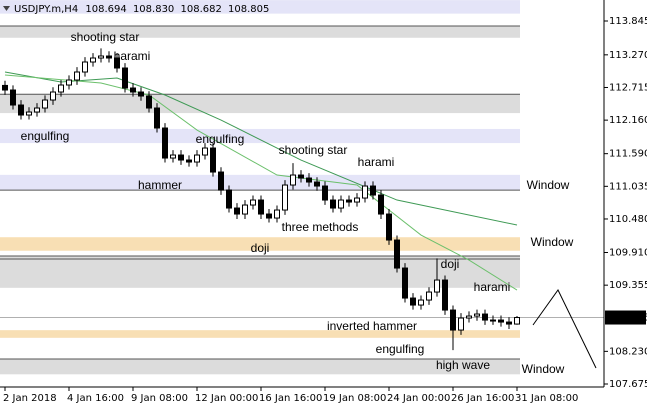  I want to click on y-tick-label: 111.035, so click(628, 186).